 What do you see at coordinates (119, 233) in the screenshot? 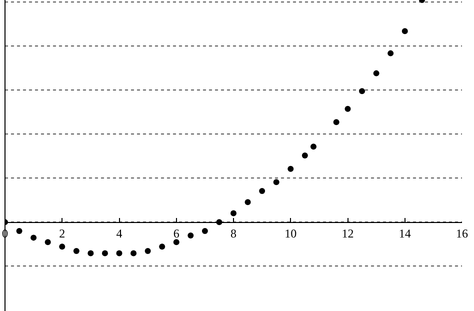
I see `x-tick-label: 4` at bounding box center [119, 233].